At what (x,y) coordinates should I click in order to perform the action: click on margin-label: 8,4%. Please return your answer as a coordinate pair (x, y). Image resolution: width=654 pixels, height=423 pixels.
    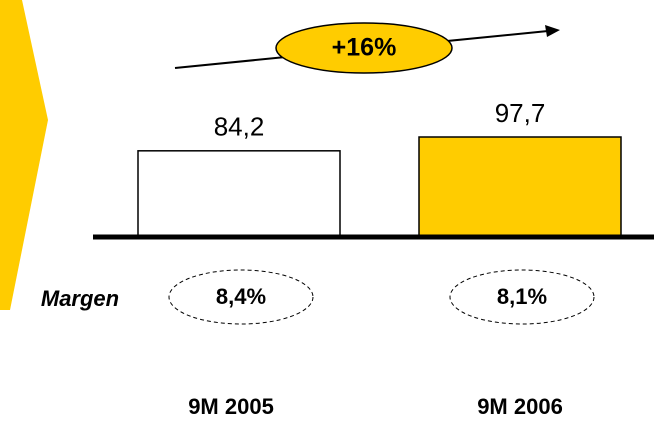
    Looking at the image, I should click on (241, 296).